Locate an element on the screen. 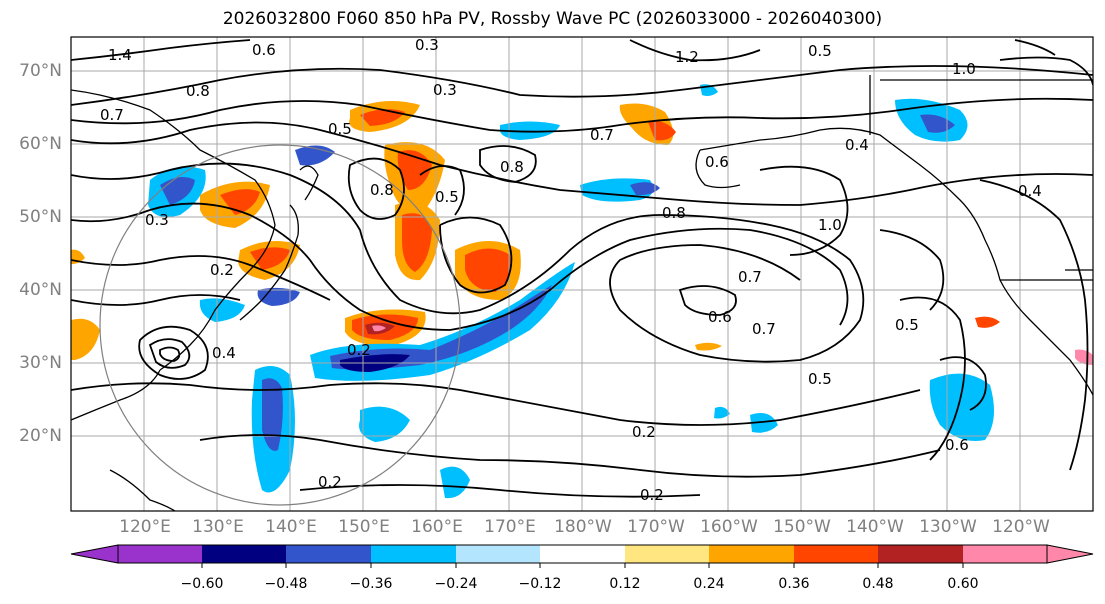  lon-label: 160°W is located at coordinates (729, 527).